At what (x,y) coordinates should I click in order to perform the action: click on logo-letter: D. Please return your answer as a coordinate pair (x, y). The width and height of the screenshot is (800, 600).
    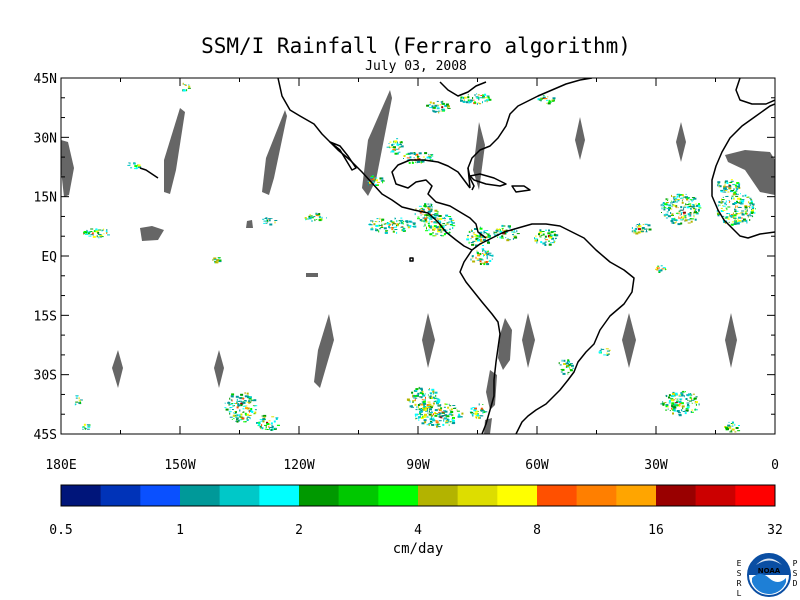
    Looking at the image, I should click on (795, 583).